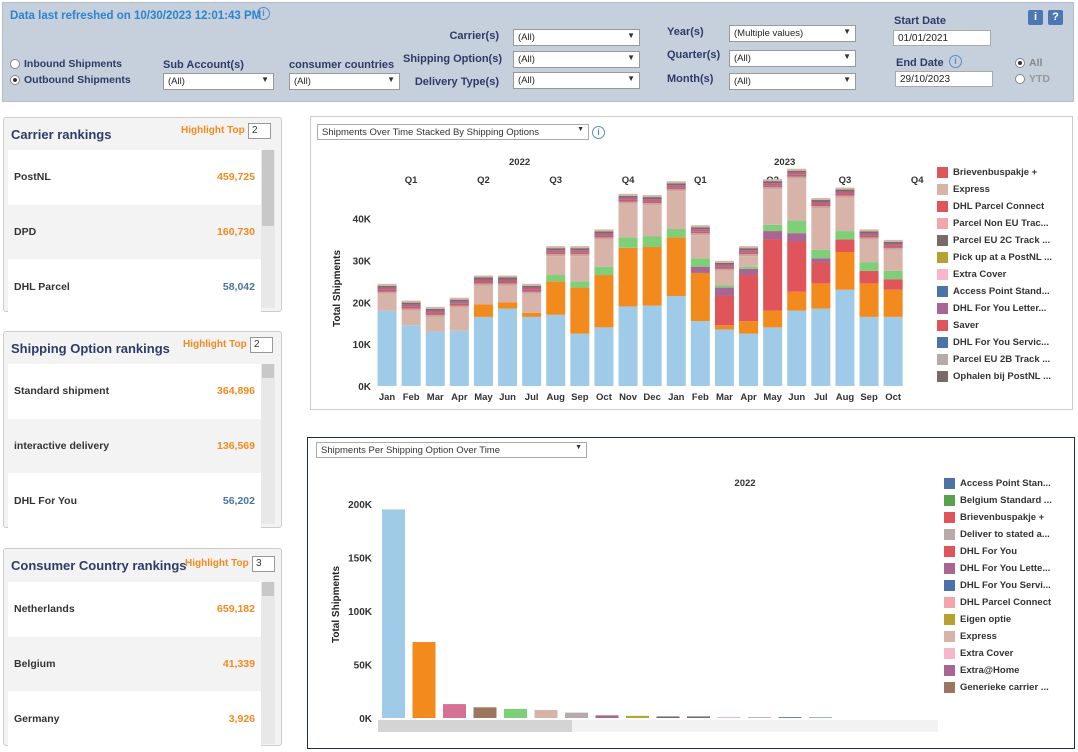 This screenshot has width=1078, height=752. I want to click on chart-info-icon: i, so click(598, 132).